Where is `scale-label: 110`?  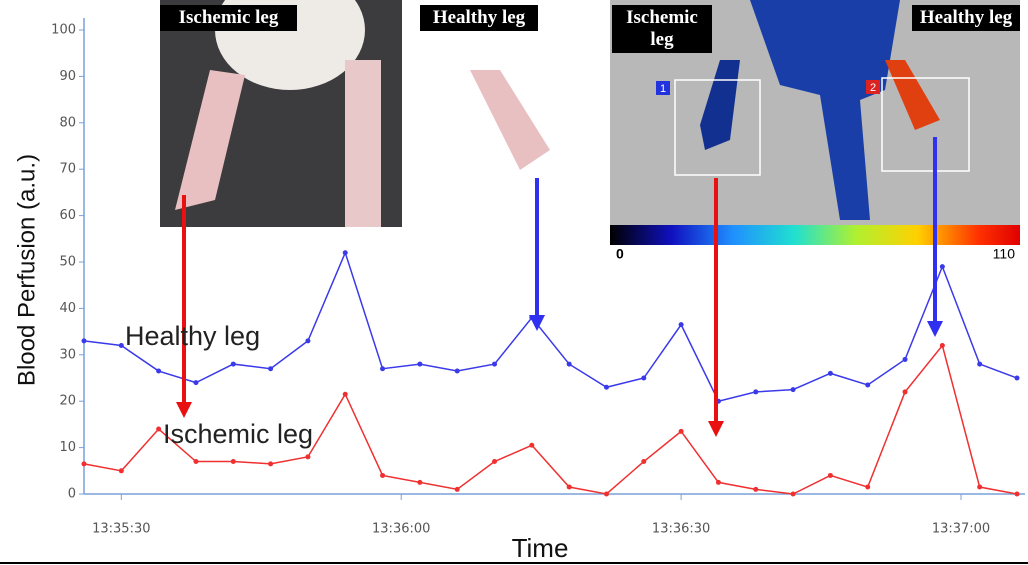
scale-label: 110 is located at coordinates (1004, 254).